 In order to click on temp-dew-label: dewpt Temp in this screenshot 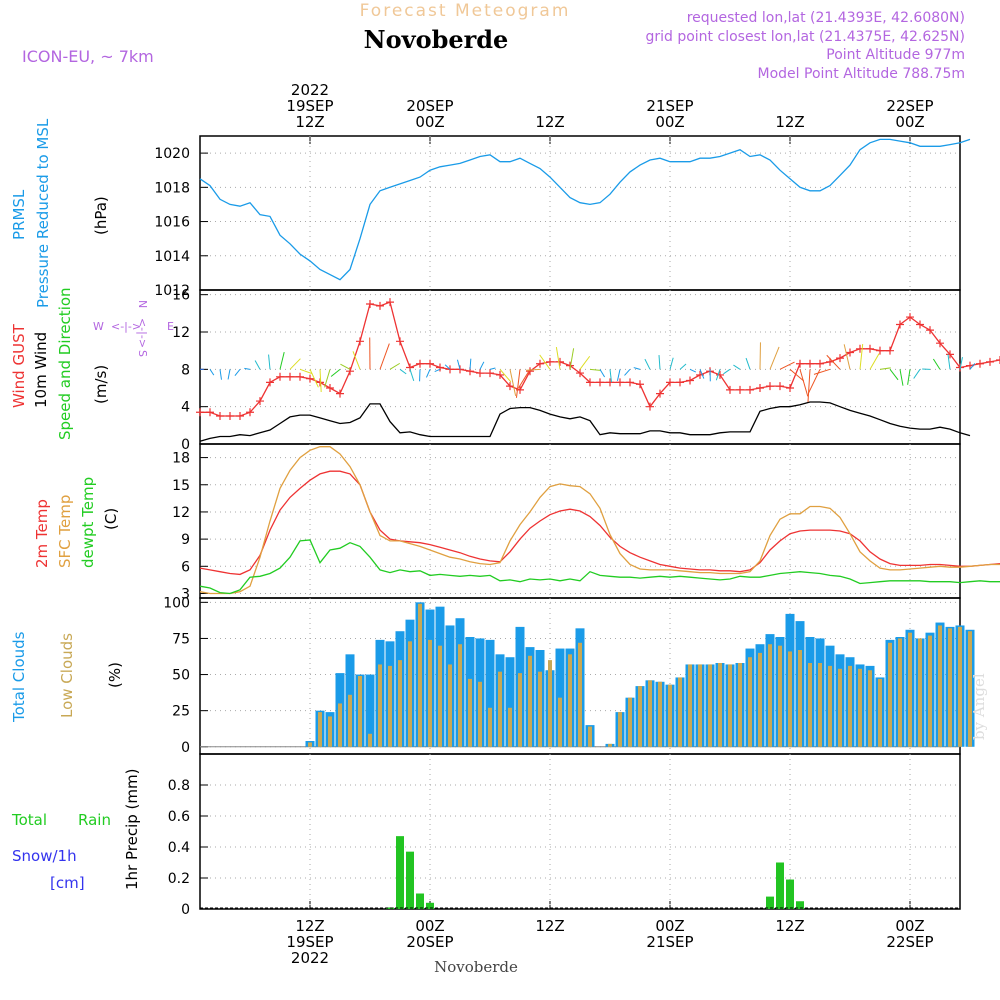, I will do `click(88, 522)`.